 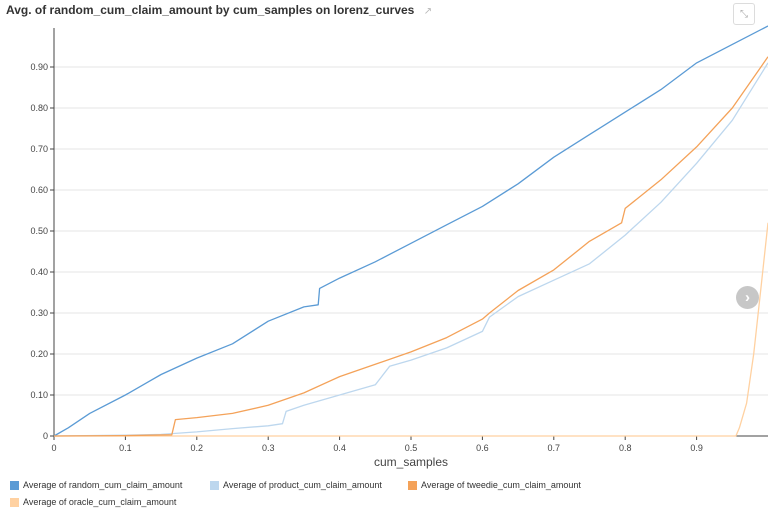 I want to click on legend-item: Average of oracle_cum_claim_amount, so click(x=93, y=502).